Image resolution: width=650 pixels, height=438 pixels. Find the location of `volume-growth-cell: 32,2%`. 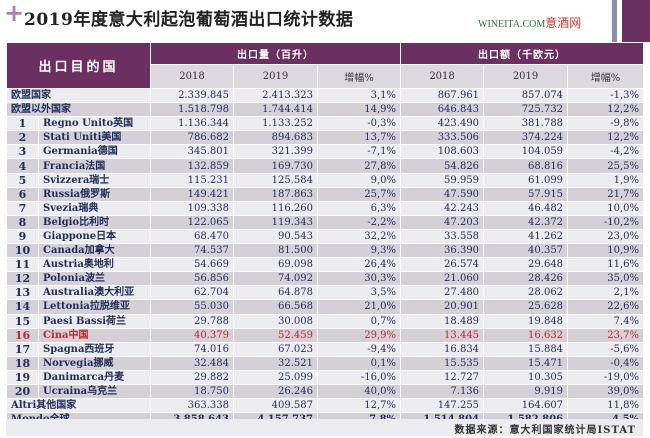

volume-growth-cell: 32,2% is located at coordinates (359, 236).